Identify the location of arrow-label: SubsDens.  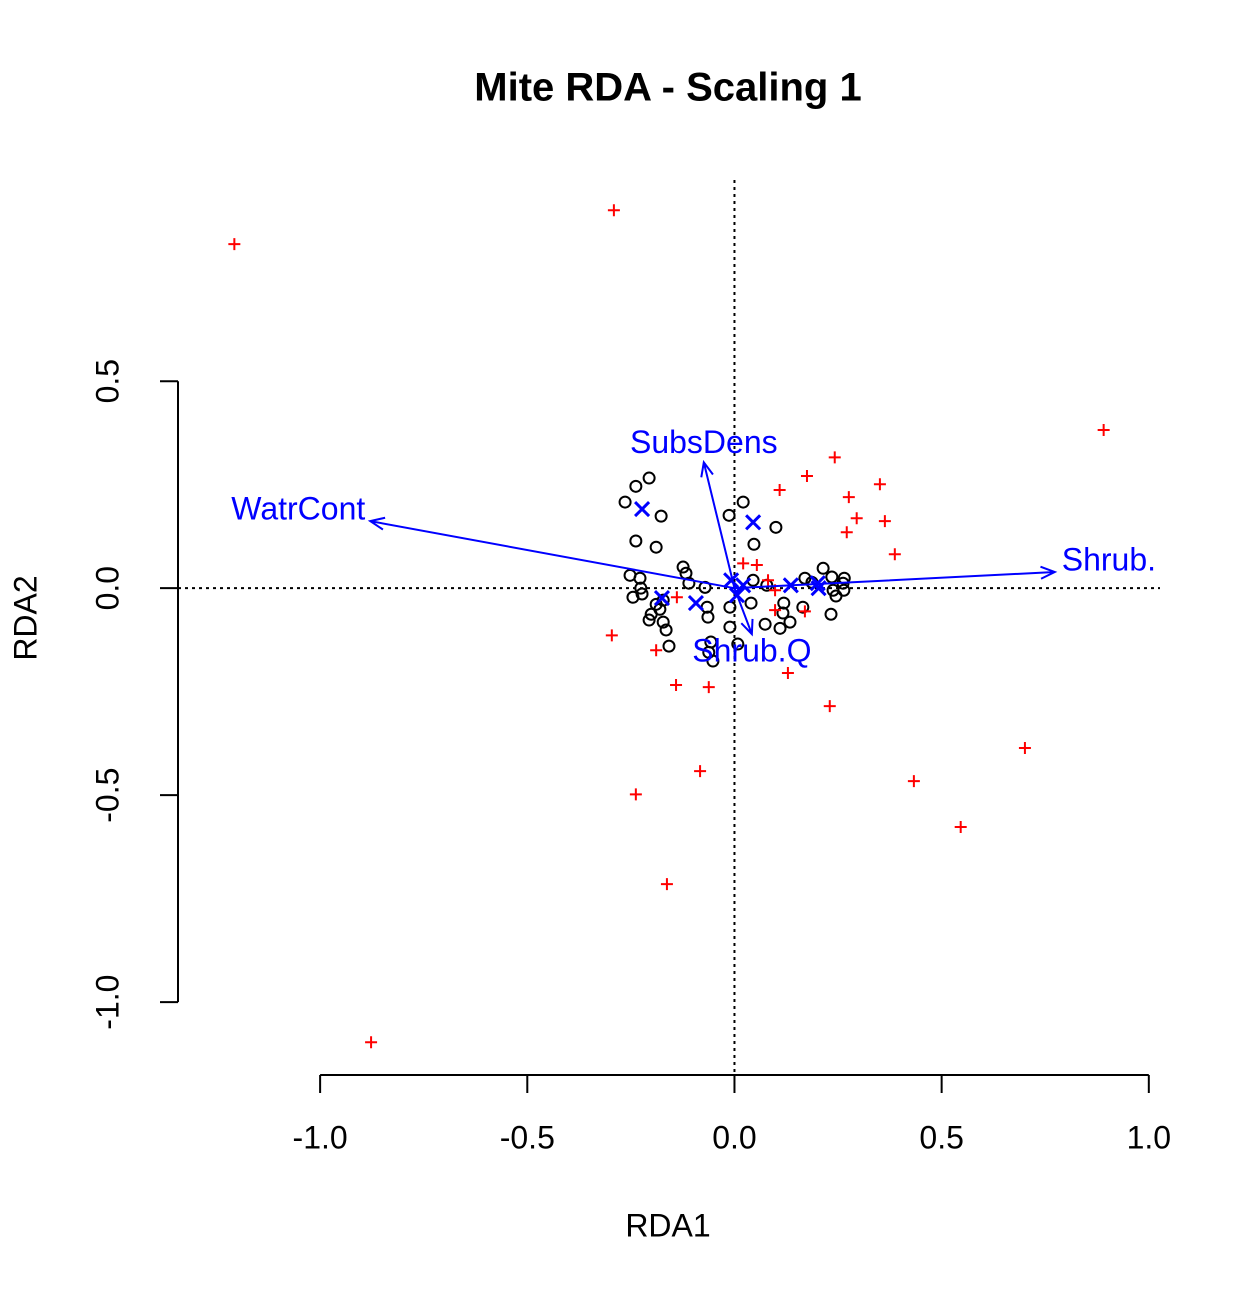
(704, 442).